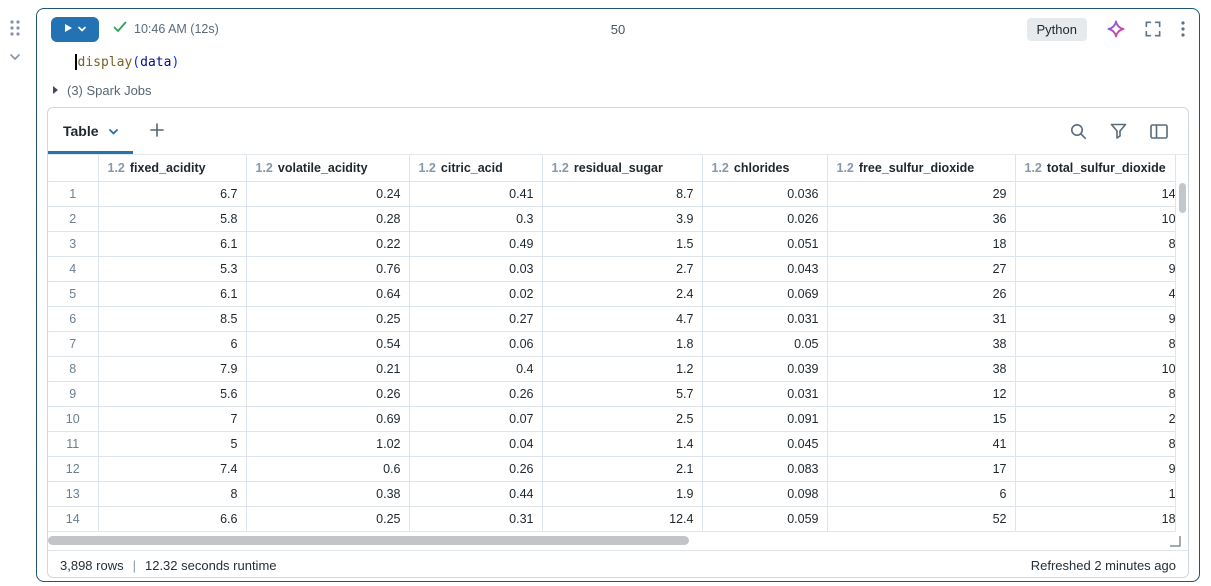  Describe the element at coordinates (476, 168) in the screenshot. I see `column-header-citric_acid: 1.2 citric_acid` at that location.